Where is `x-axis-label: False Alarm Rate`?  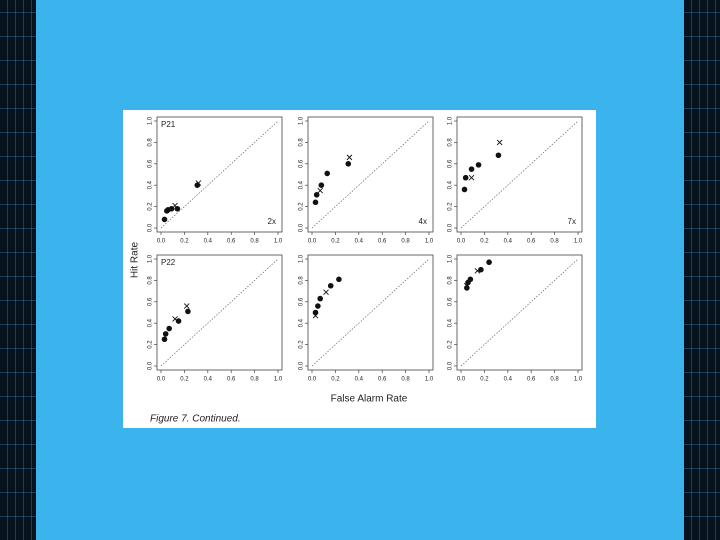
x-axis-label: False Alarm Rate is located at coordinates (369, 399).